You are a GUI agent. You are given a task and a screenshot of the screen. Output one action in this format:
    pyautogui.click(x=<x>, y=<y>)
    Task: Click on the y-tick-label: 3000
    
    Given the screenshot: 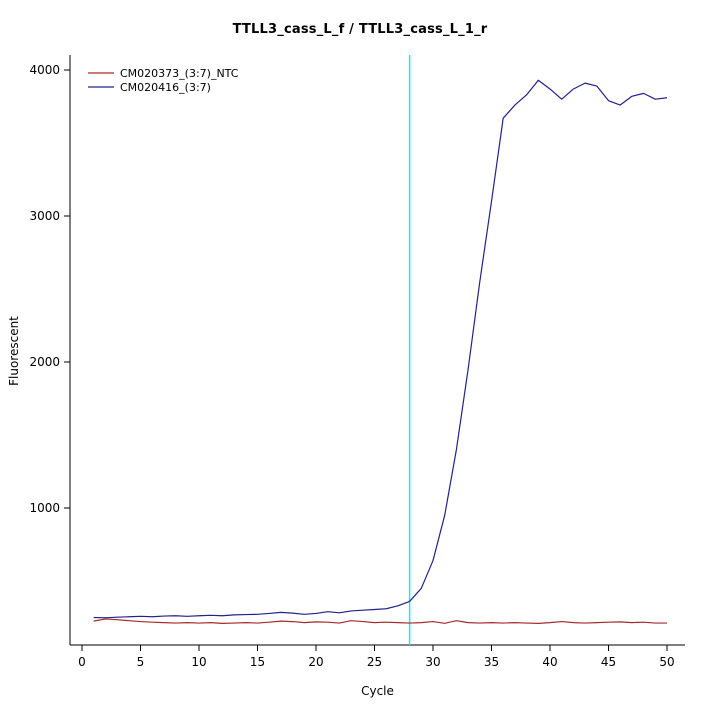 What is the action you would take?
    pyautogui.click(x=44, y=216)
    